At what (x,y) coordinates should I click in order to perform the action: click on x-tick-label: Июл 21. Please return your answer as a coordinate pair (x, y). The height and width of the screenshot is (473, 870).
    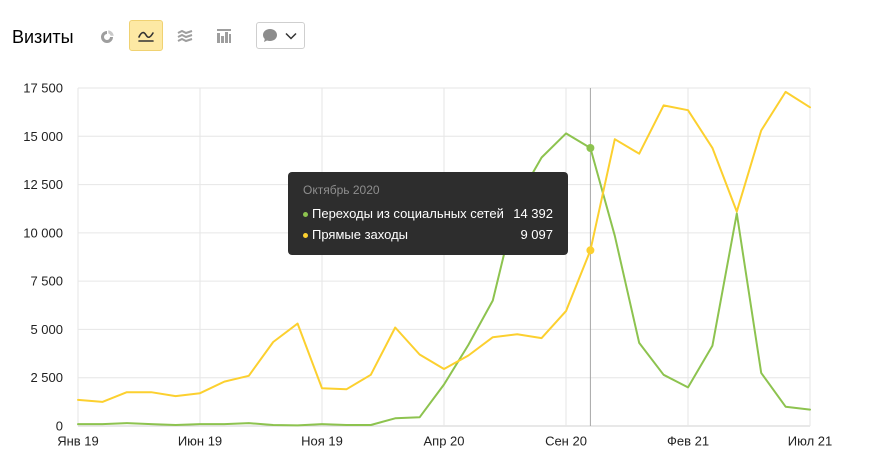
    Looking at the image, I should click on (810, 441).